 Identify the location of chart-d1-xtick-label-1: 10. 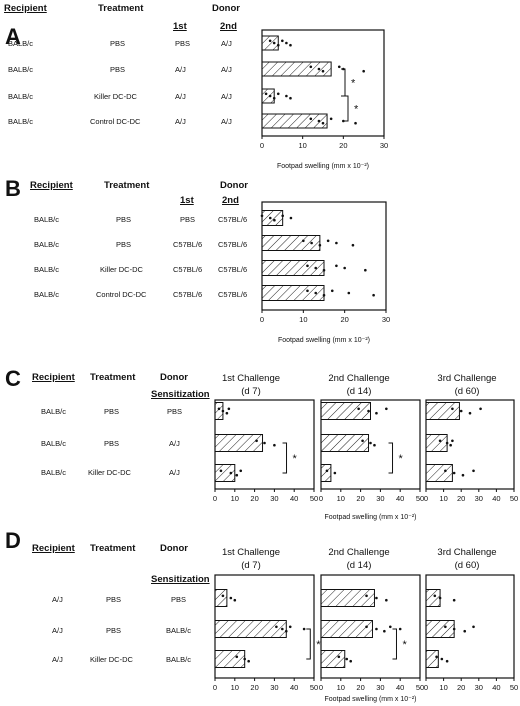
(235, 687).